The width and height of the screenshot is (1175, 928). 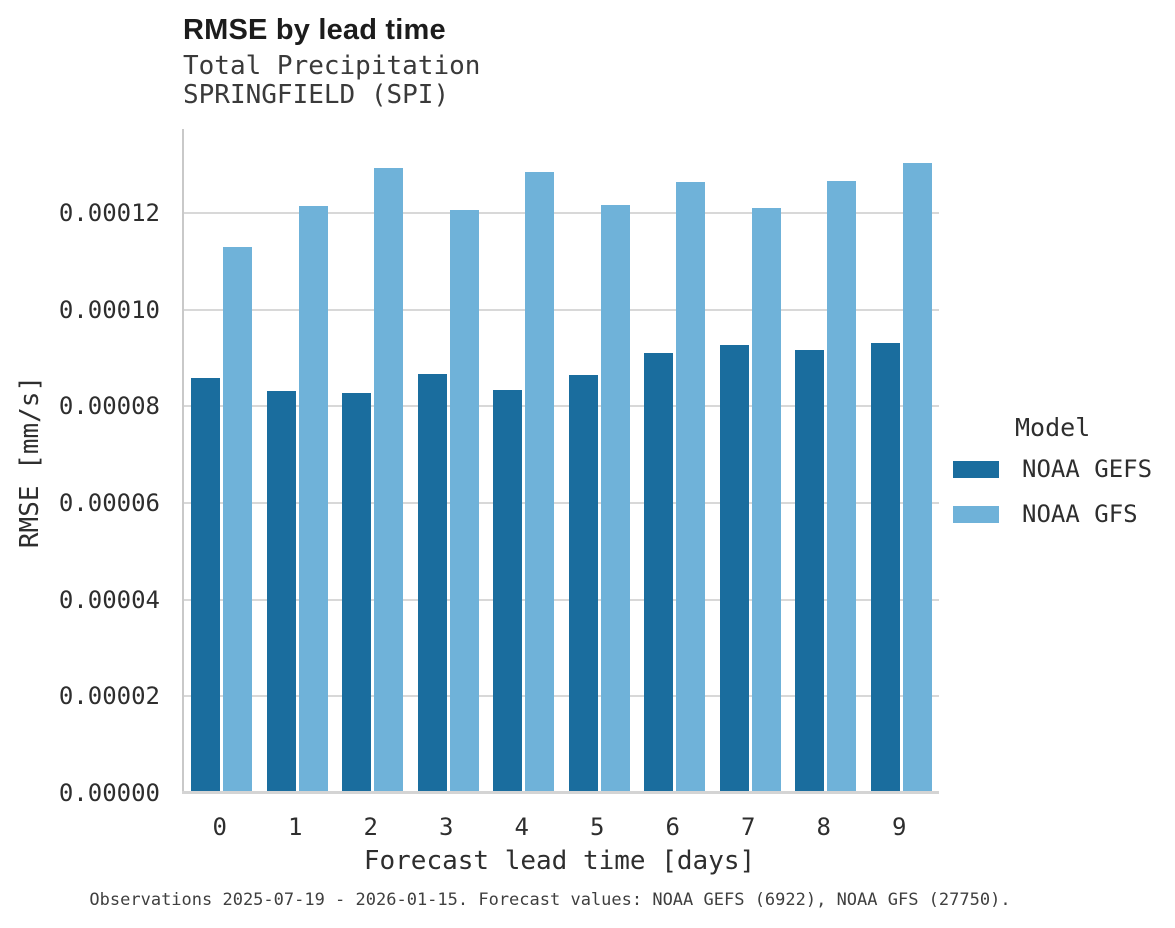 I want to click on x-tick-label: 3, so click(x=446, y=827).